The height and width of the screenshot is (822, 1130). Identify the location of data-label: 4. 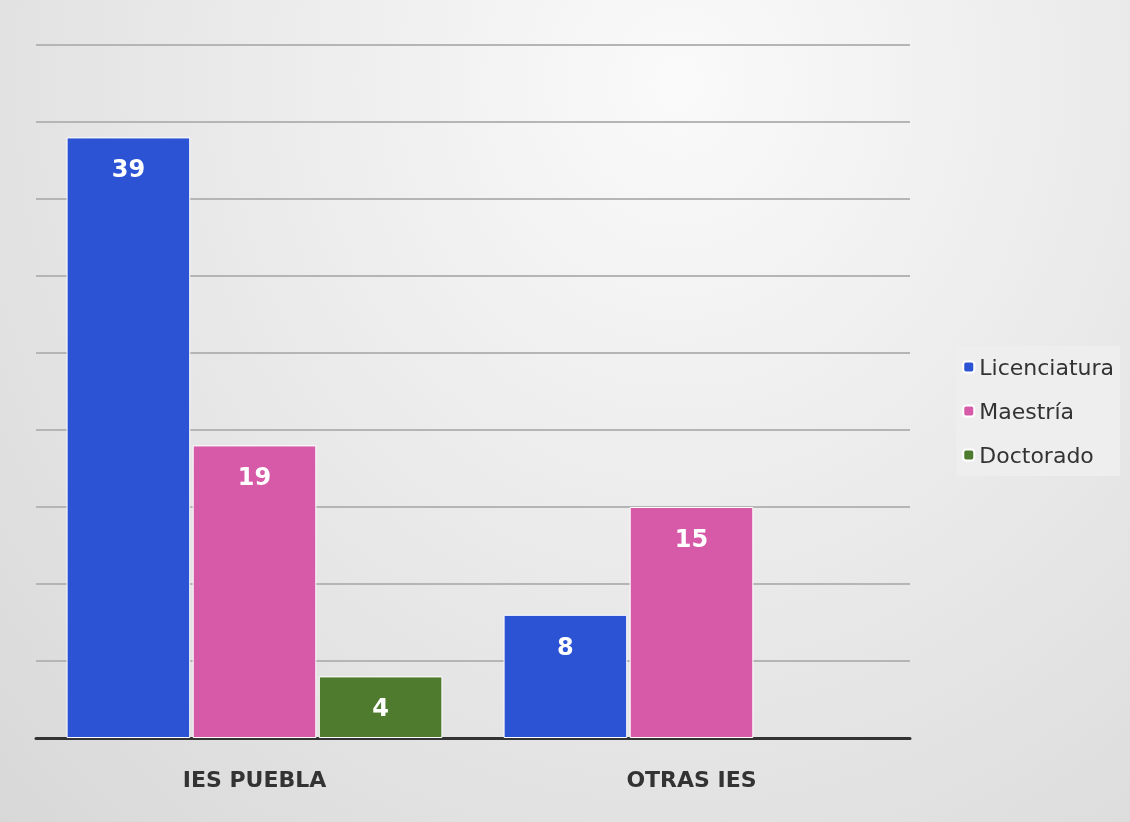
(380, 708).